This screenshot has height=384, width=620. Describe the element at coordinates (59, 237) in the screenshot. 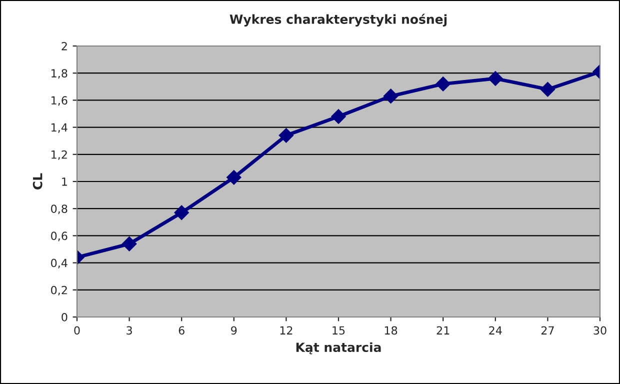

I see `y-tick-label: 0,6` at that location.